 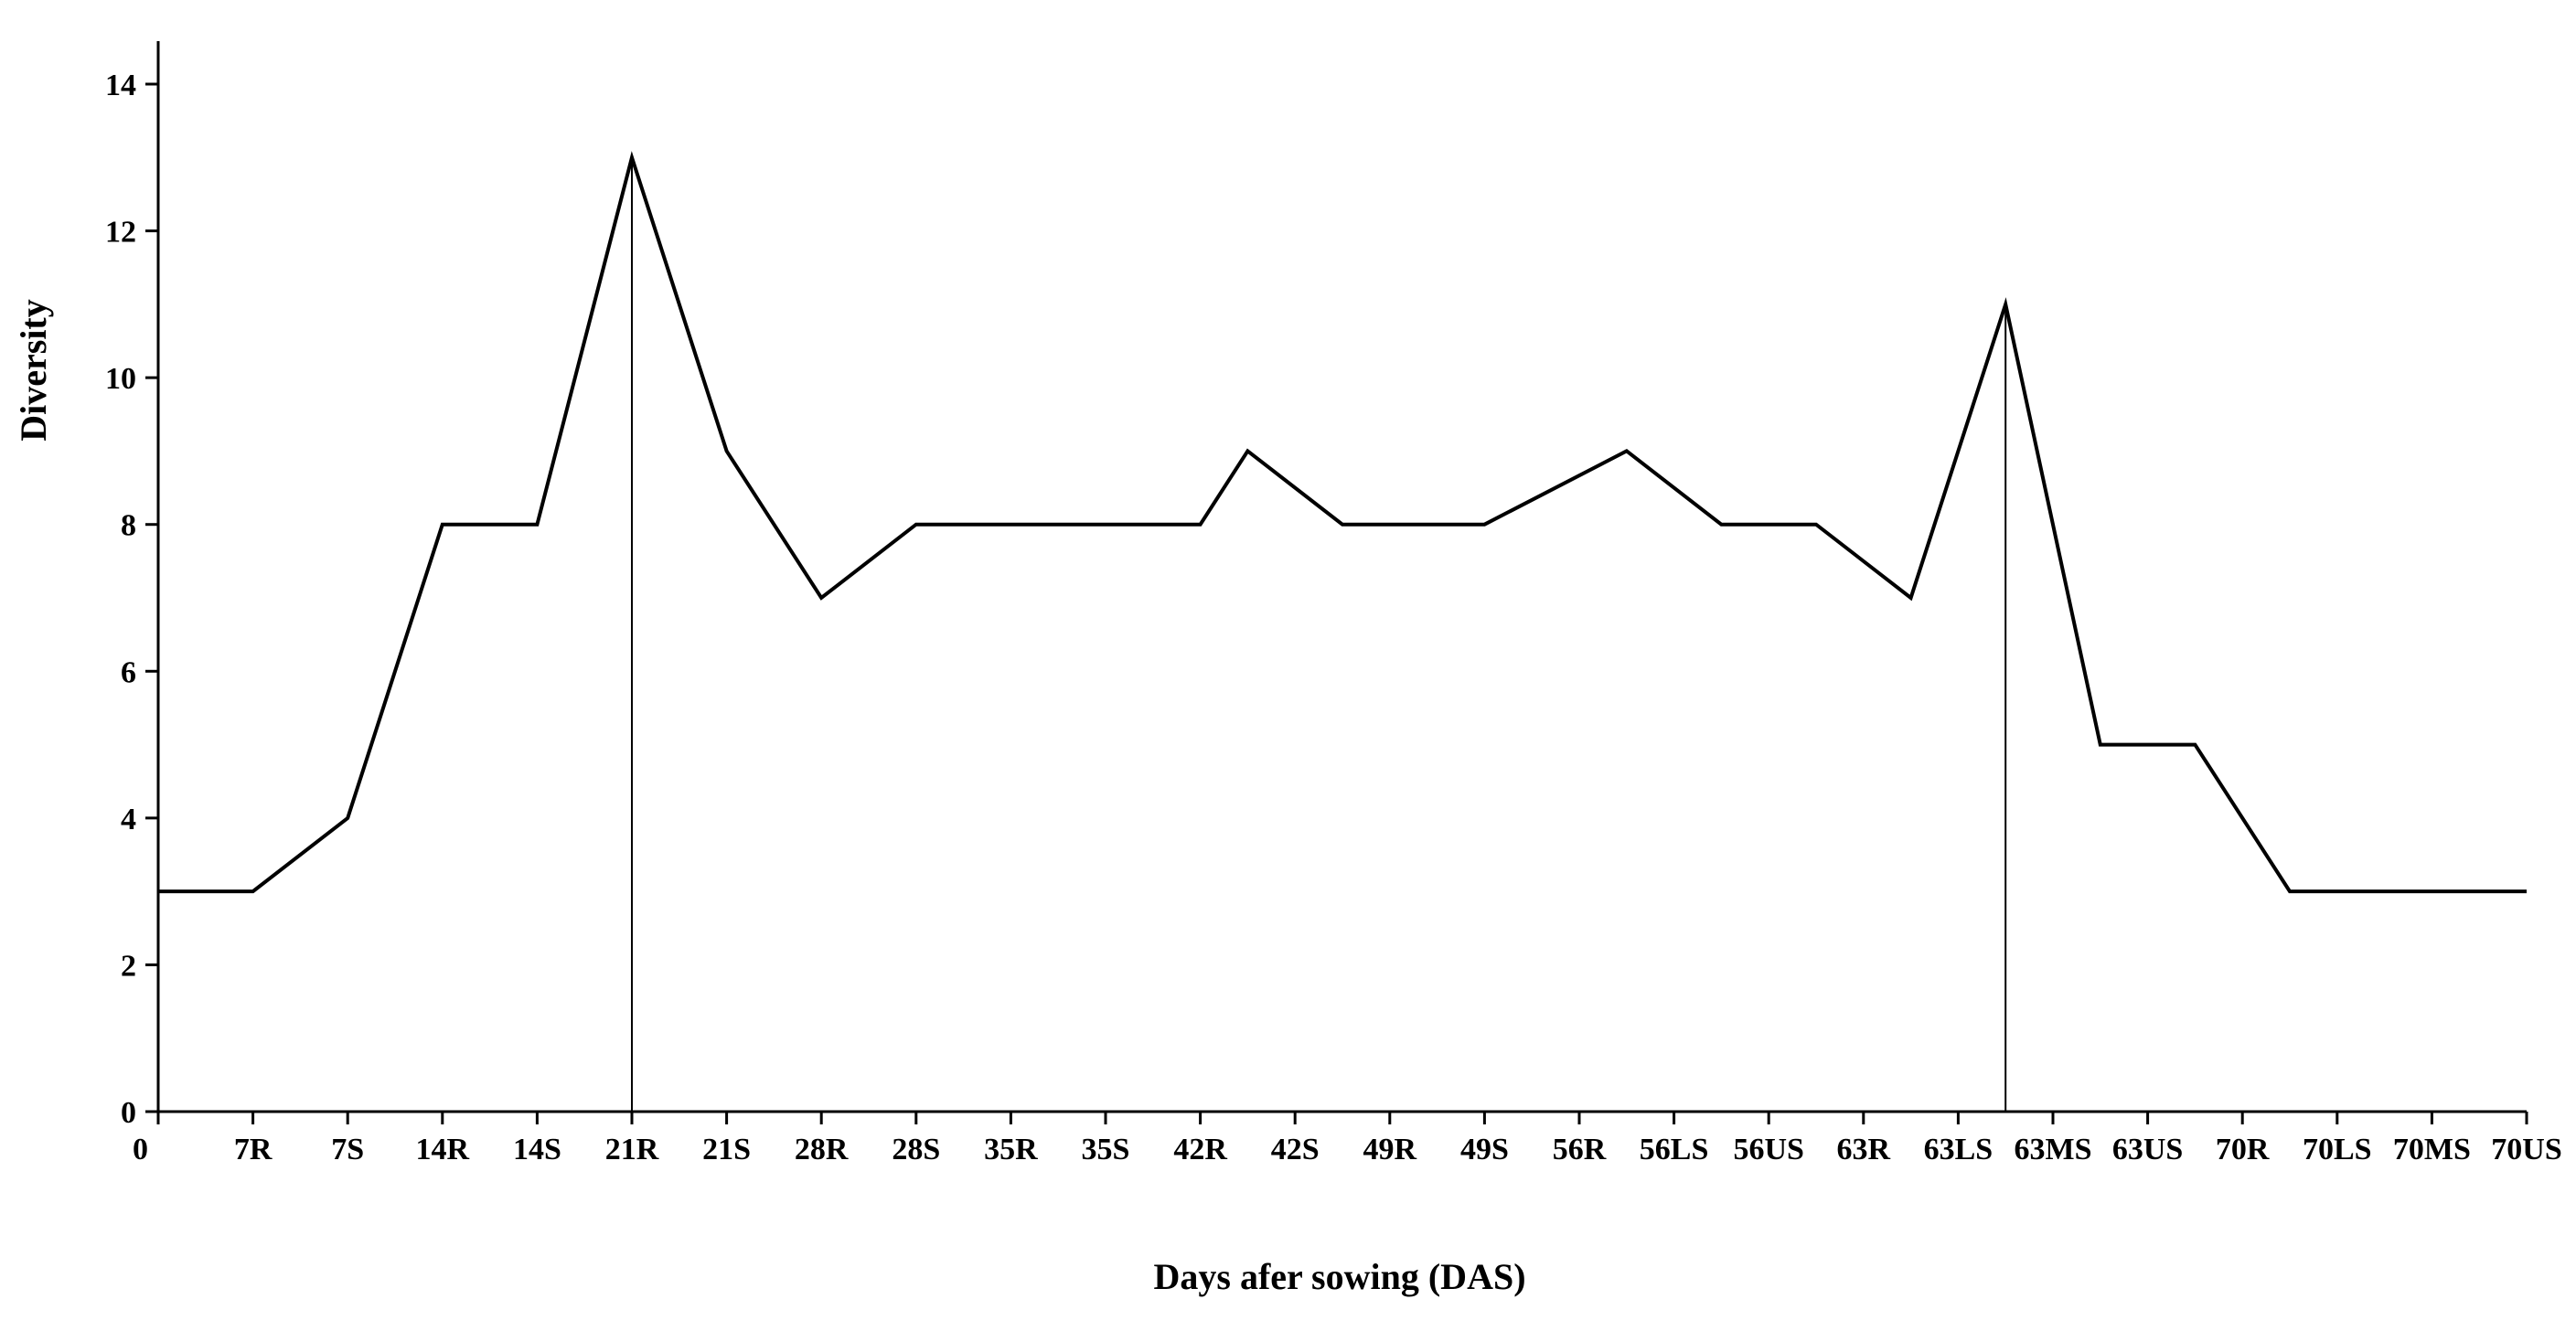 What do you see at coordinates (1200, 1149) in the screenshot?
I see `x-tick-label: 42R` at bounding box center [1200, 1149].